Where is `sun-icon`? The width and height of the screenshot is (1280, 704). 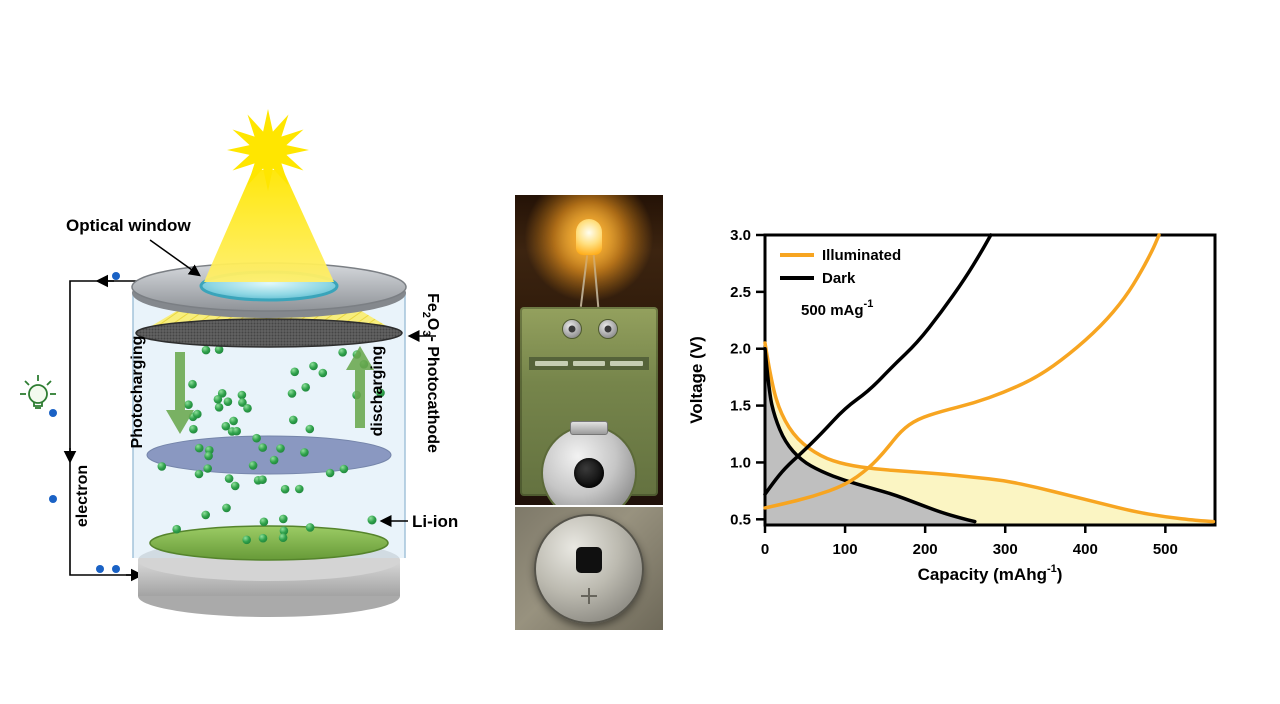
sun-icon is located at coordinates (268, 150).